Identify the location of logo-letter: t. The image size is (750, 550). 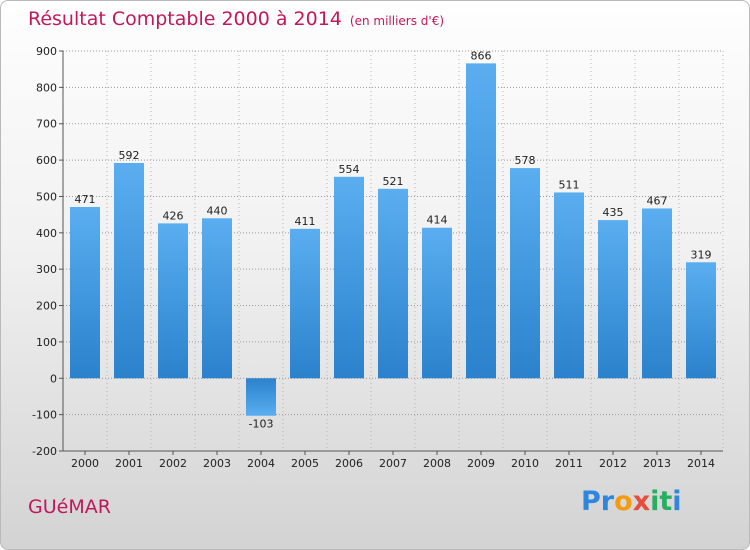
(666, 501).